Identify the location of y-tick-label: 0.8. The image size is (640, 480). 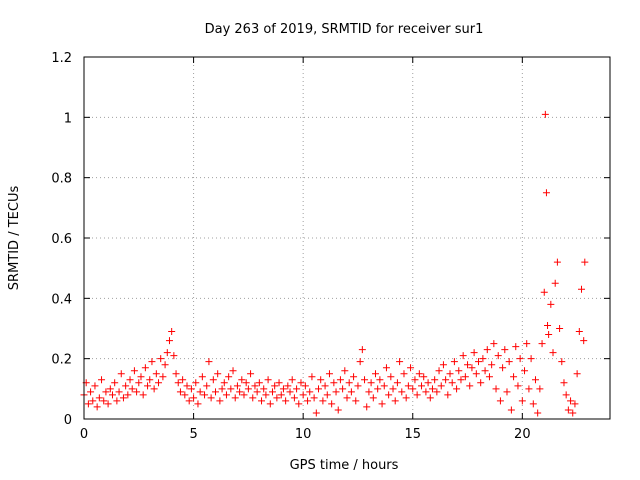
(61, 179).